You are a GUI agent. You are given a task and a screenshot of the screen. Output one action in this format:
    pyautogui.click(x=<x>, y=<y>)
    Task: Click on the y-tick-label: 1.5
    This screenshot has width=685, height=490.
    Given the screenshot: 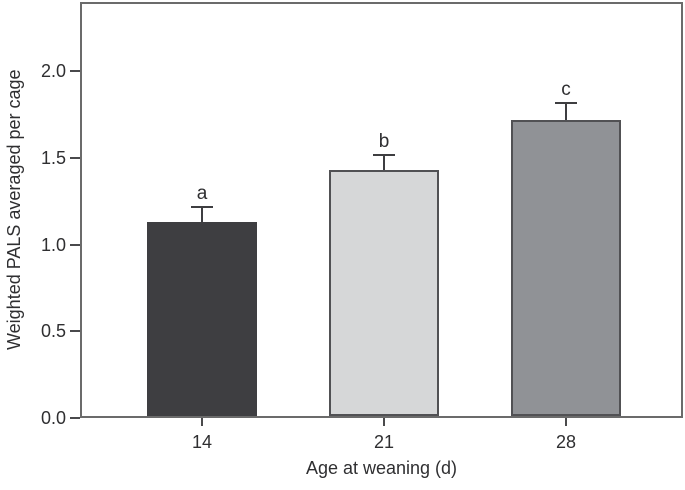 What is the action you would take?
    pyautogui.click(x=53, y=158)
    